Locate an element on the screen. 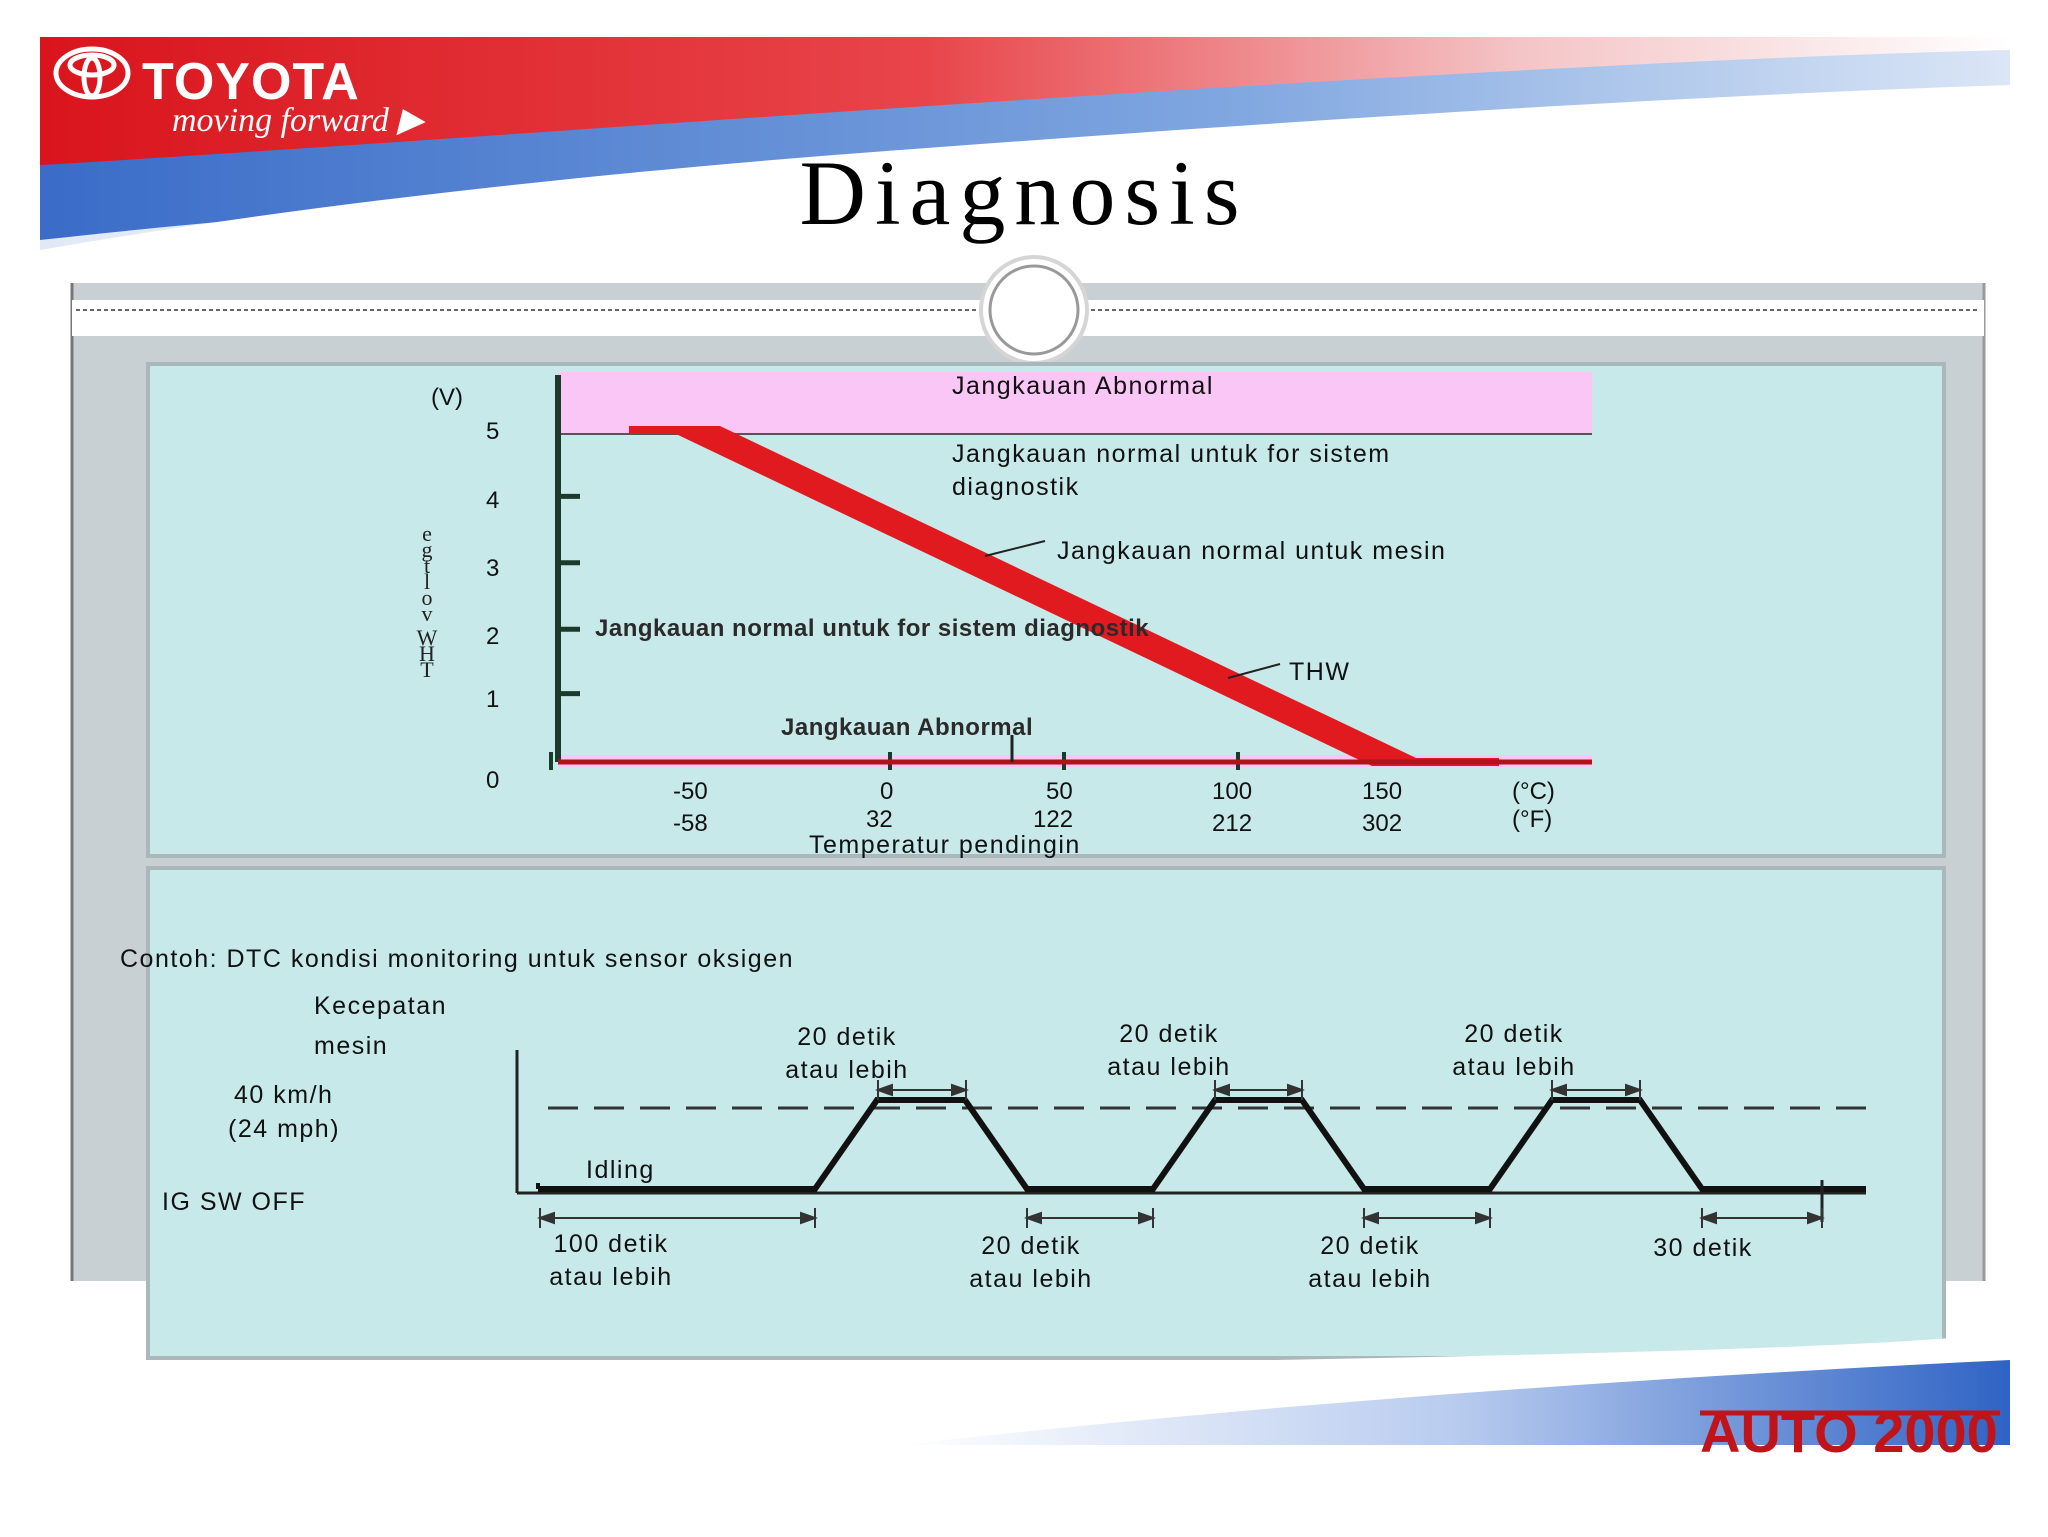 This screenshot has width=2048, height=1537. brand-tagline: moving forward ▶ is located at coordinates (298, 120).